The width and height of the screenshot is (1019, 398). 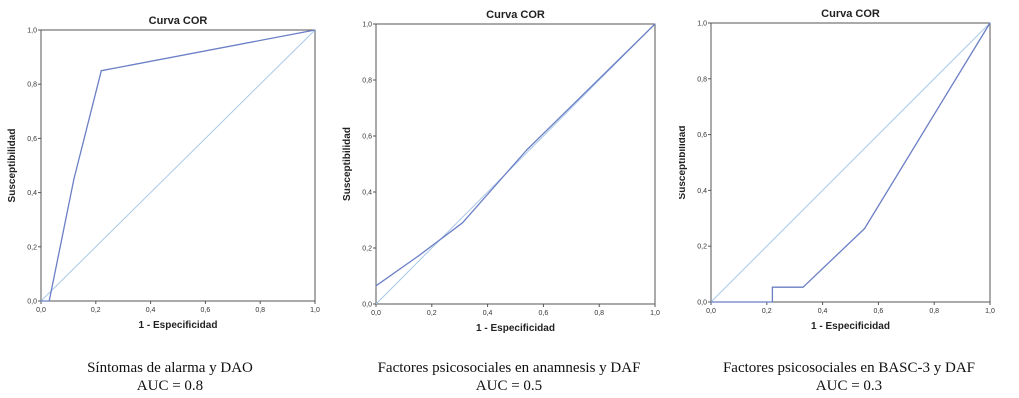 I want to click on caption-auc-1: AUC = 0.8, so click(x=170, y=386).